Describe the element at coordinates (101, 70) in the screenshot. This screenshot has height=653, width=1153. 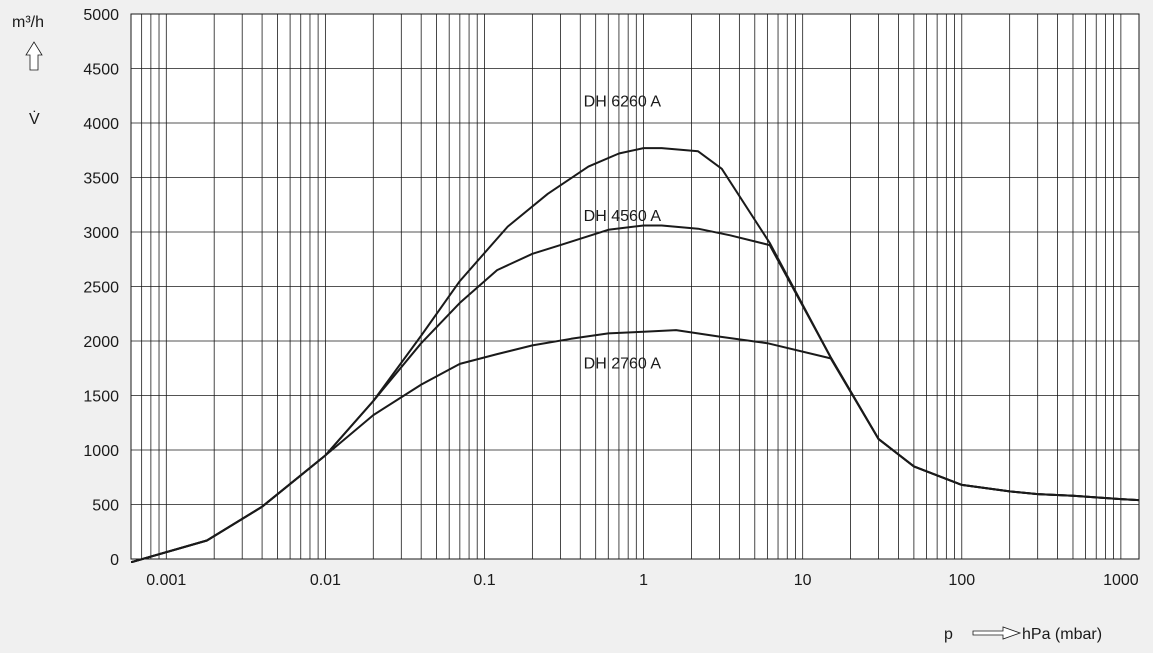
I see `y-tick-label: 4500` at that location.